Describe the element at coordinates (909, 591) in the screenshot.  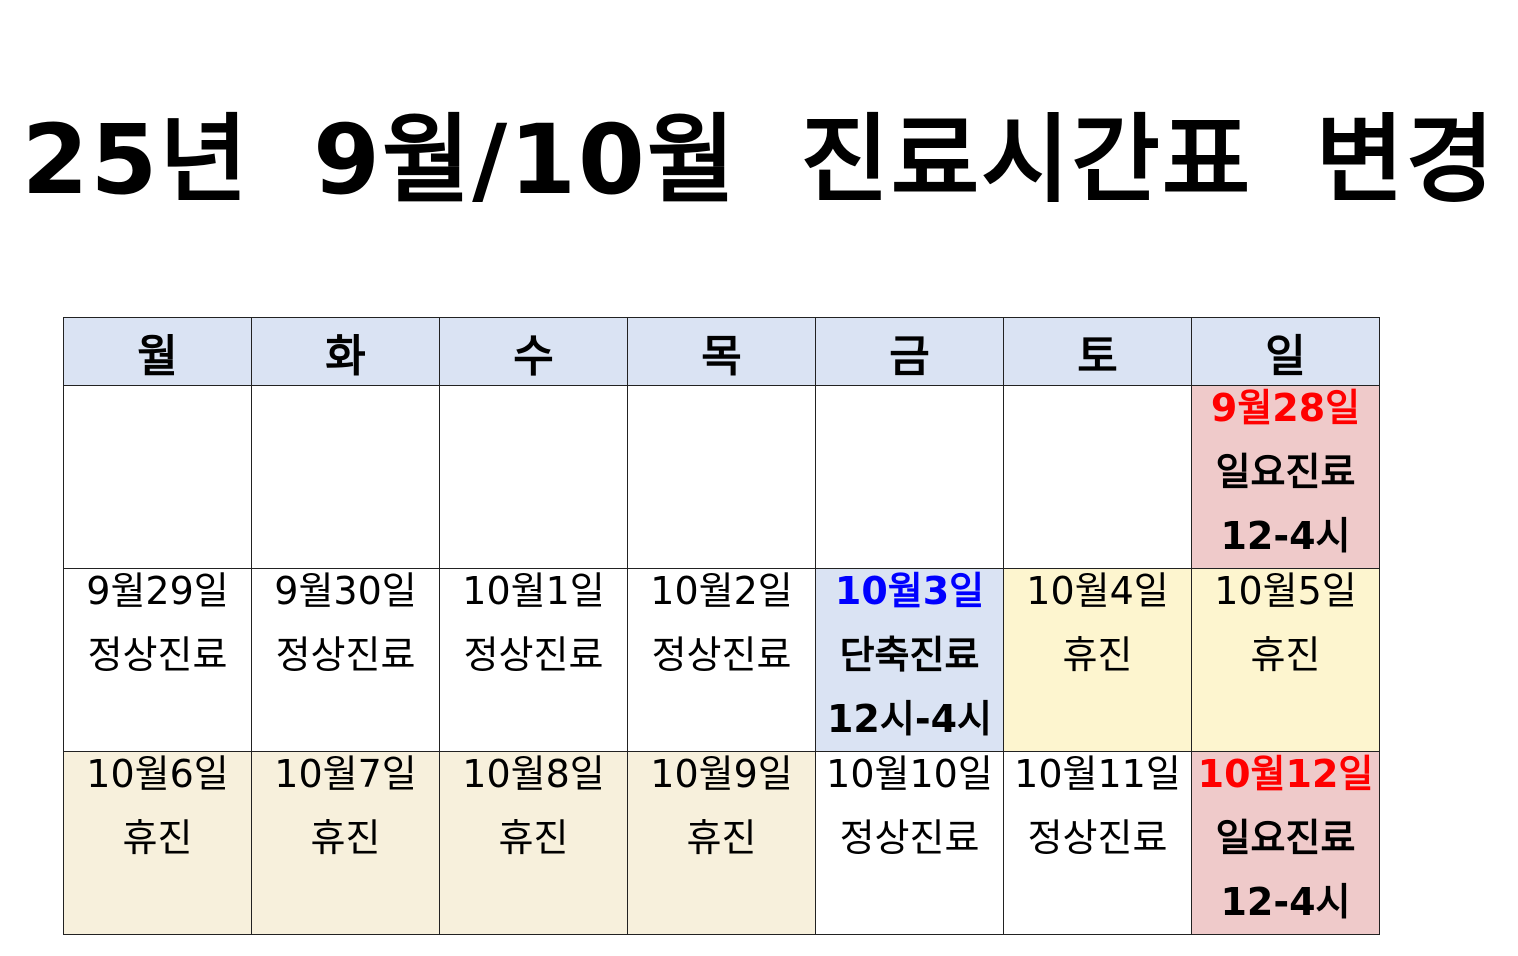
I see `date-label: 10월3일` at that location.